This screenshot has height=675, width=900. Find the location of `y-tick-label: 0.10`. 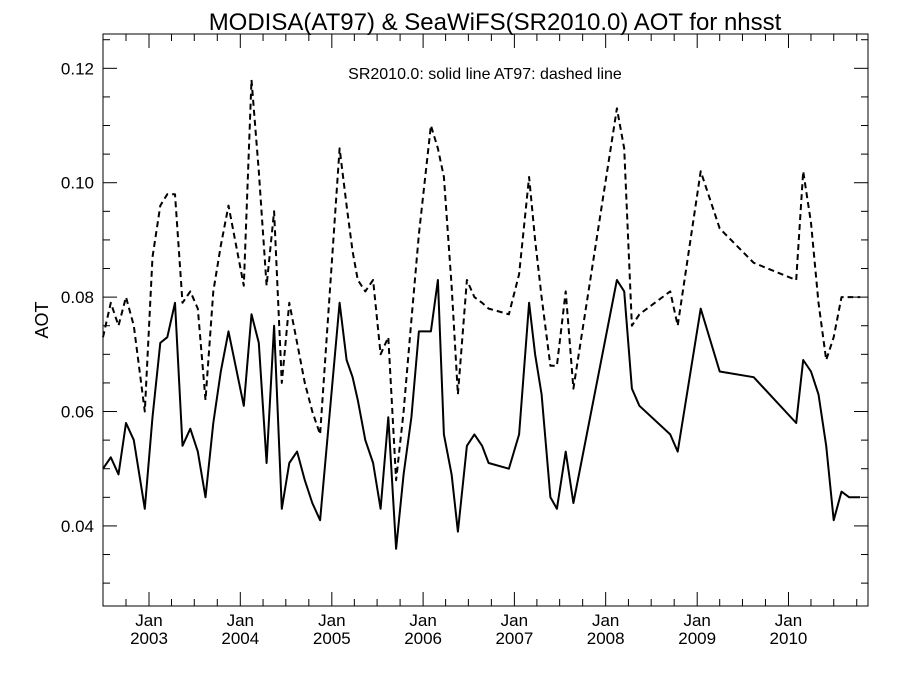

y-tick-label: 0.10 is located at coordinates (77, 183).